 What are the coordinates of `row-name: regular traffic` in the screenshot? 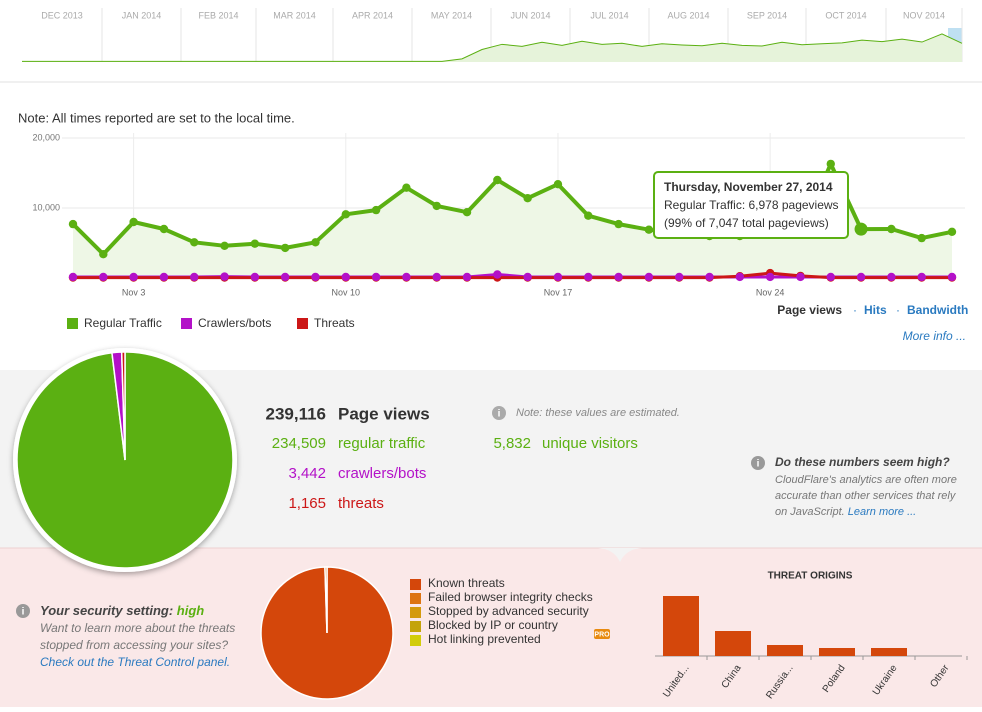 It's located at (382, 443).